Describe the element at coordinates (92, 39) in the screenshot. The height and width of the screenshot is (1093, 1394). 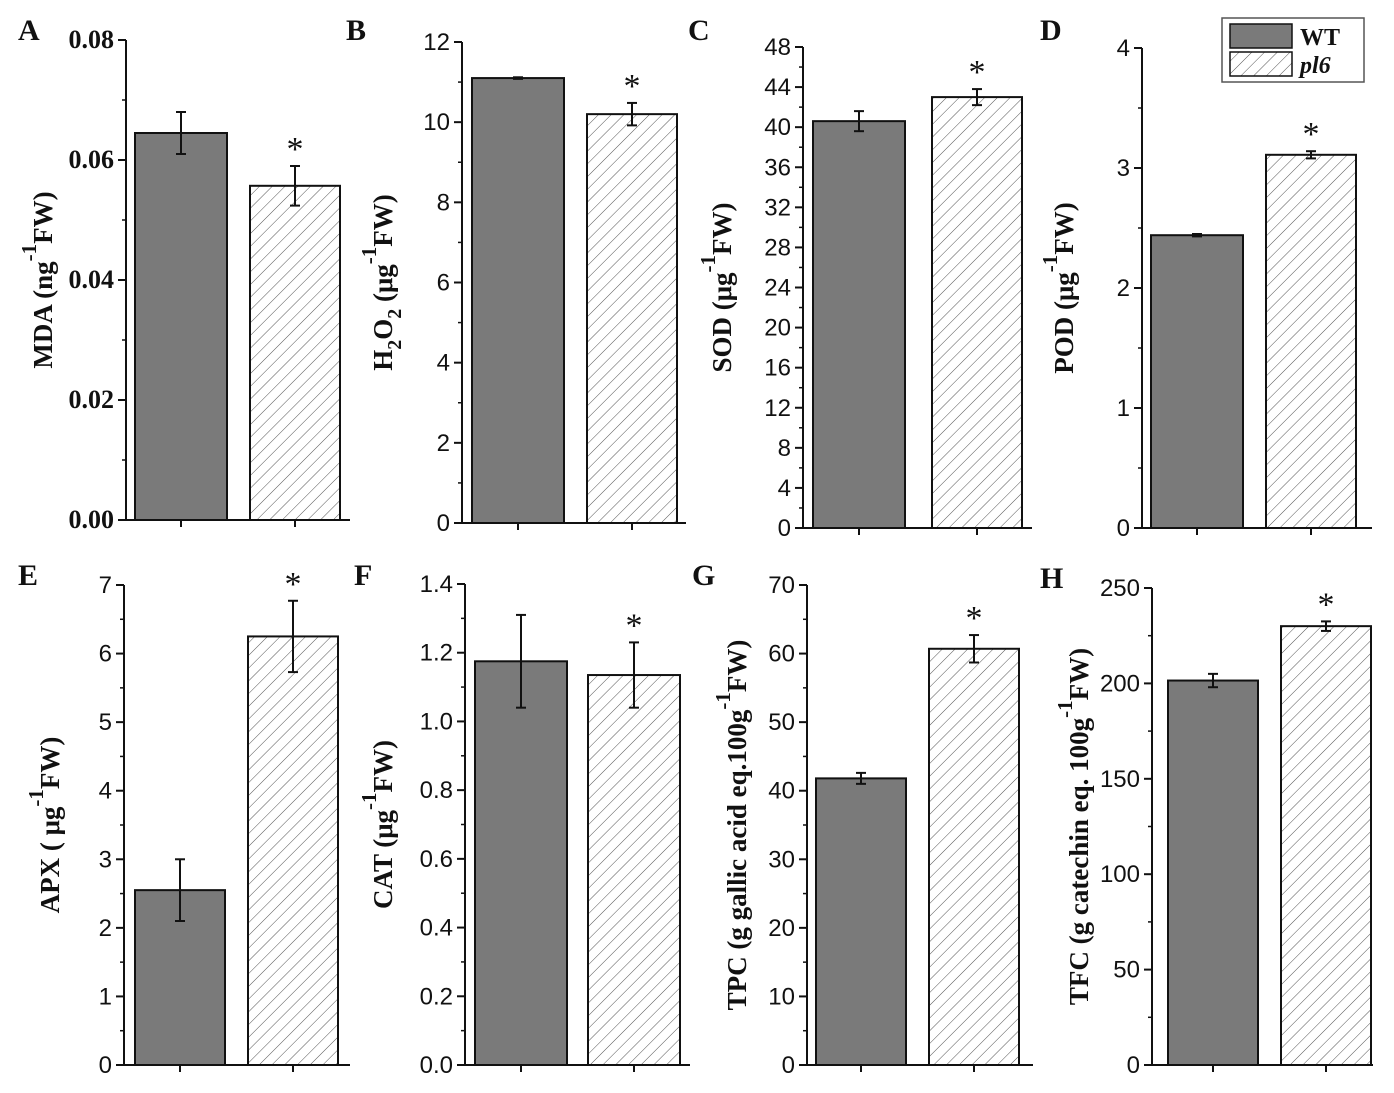
I see `y-tick-label: 0.08` at that location.